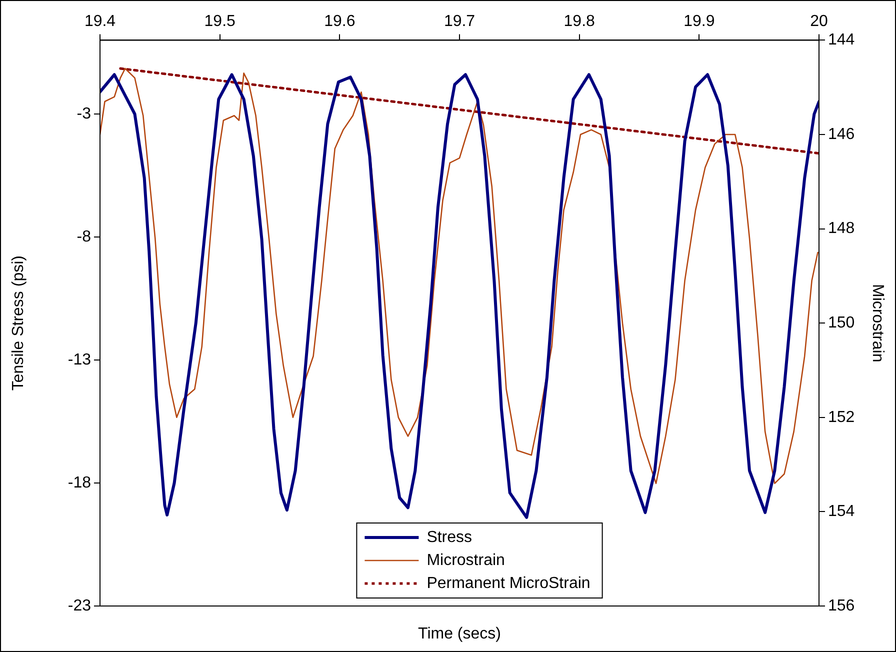 This screenshot has height=652, width=896. What do you see at coordinates (459, 633) in the screenshot?
I see `x-axis-title: Time (secs)` at bounding box center [459, 633].